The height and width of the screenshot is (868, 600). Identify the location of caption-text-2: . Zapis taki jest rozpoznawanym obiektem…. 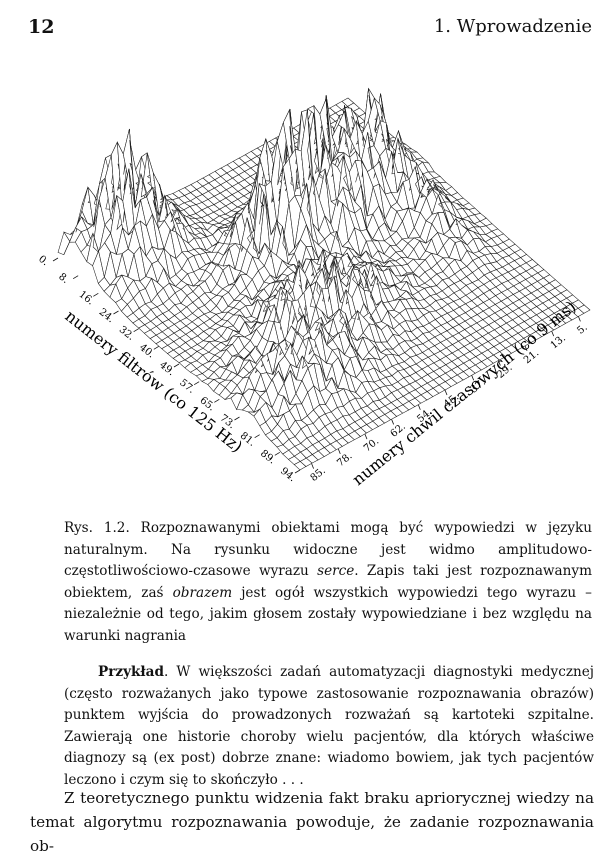
(328, 582).